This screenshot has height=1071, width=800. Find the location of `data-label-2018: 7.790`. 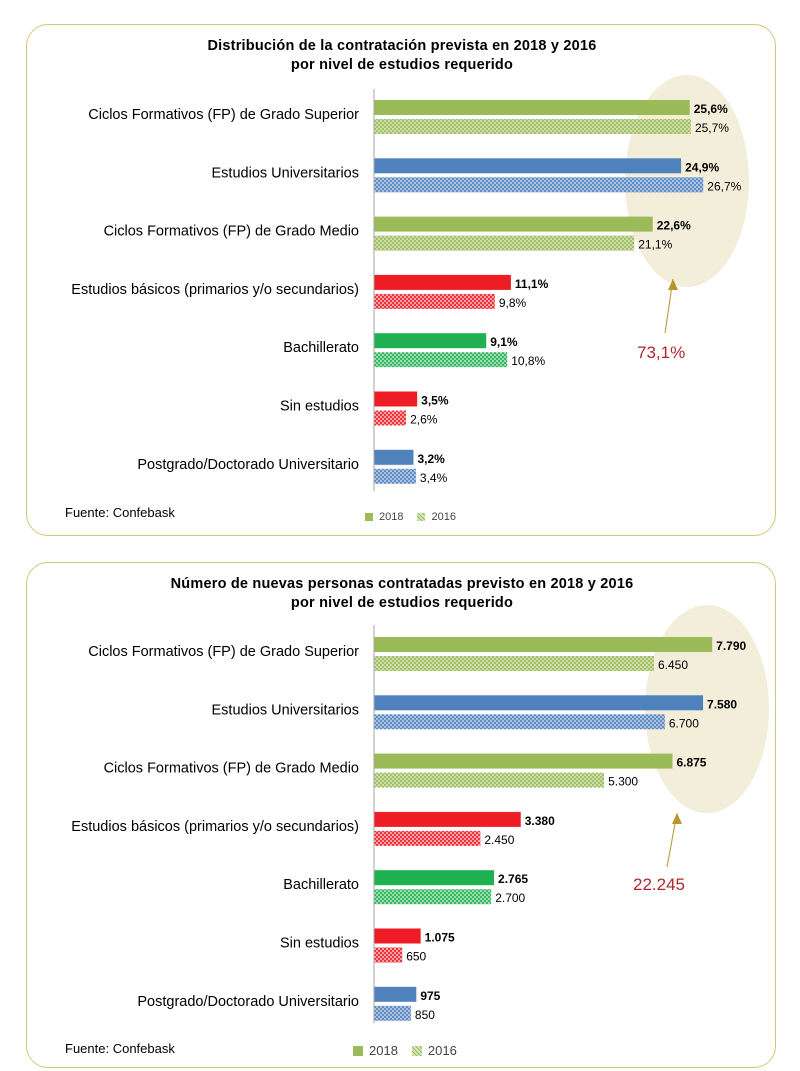

data-label-2018: 7.790 is located at coordinates (731, 646).